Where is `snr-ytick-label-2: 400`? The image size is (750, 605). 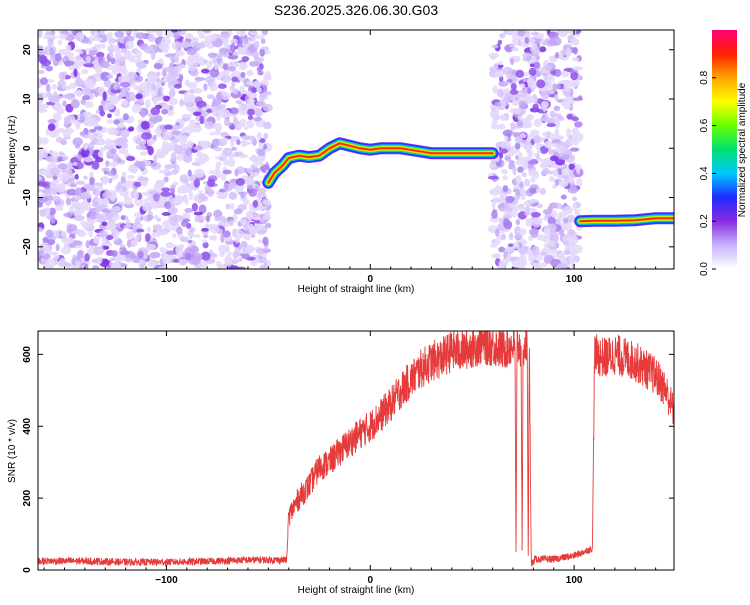 snr-ytick-label-2: 400 is located at coordinates (27, 425).